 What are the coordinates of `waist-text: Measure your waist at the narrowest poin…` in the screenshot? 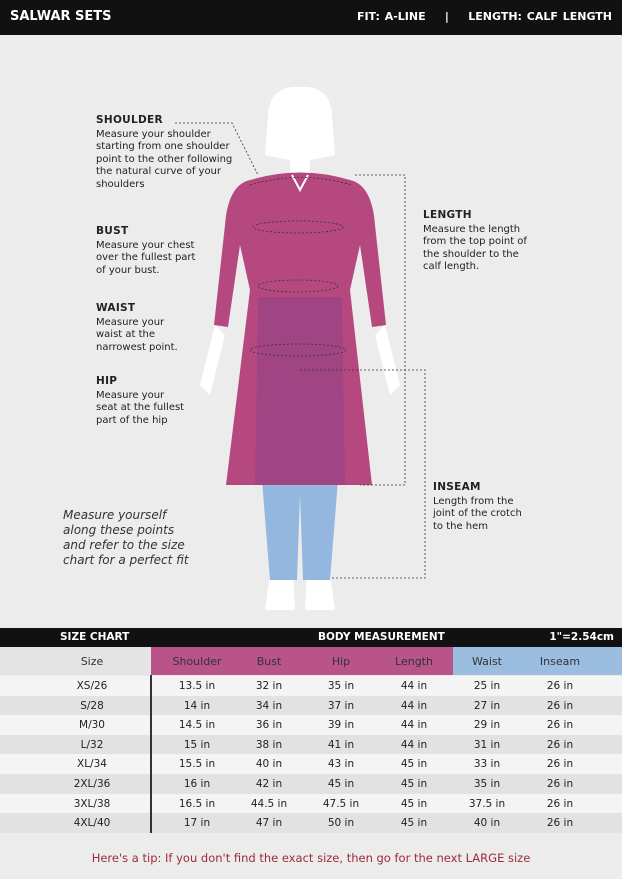 It's located at (137, 334).